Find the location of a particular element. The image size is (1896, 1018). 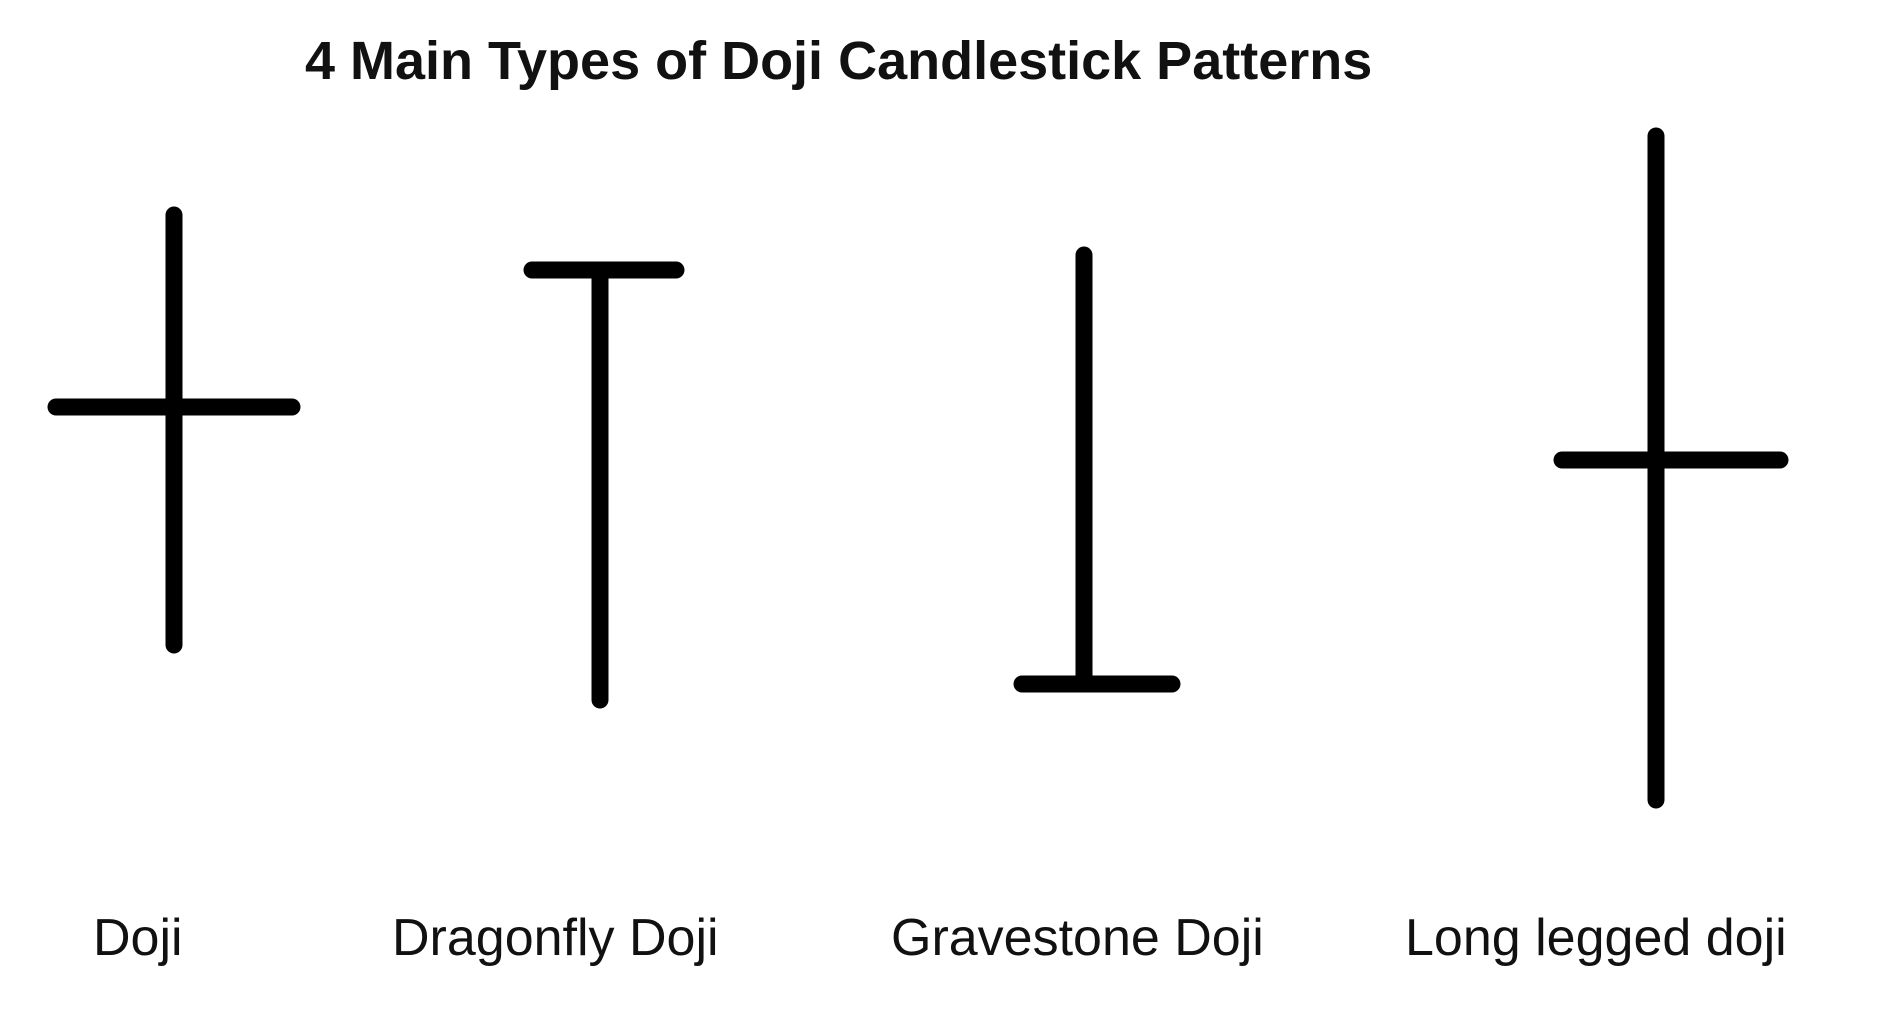

dragonfly-doji-symbol is located at coordinates (604, 485).